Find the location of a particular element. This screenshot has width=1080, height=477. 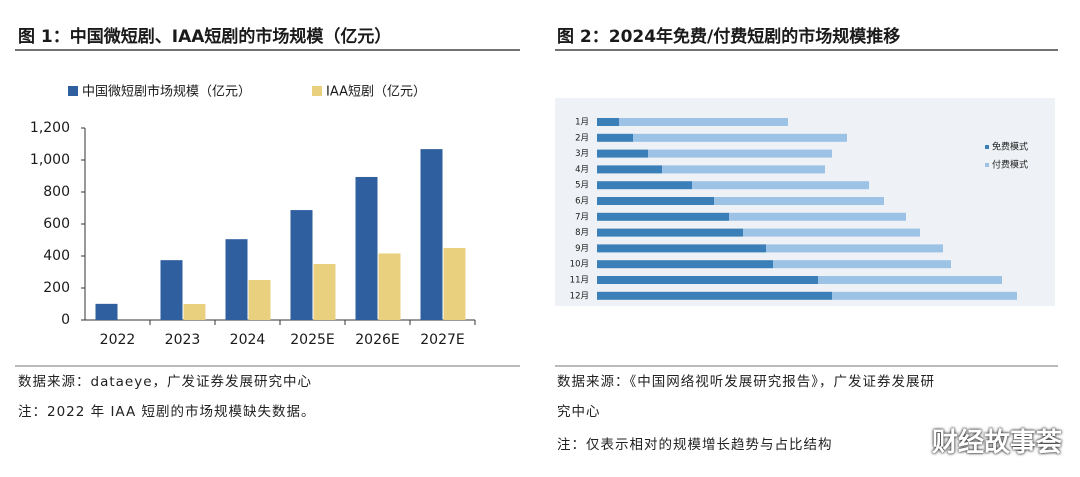

y-tick-label: 9月 is located at coordinates (582, 249).